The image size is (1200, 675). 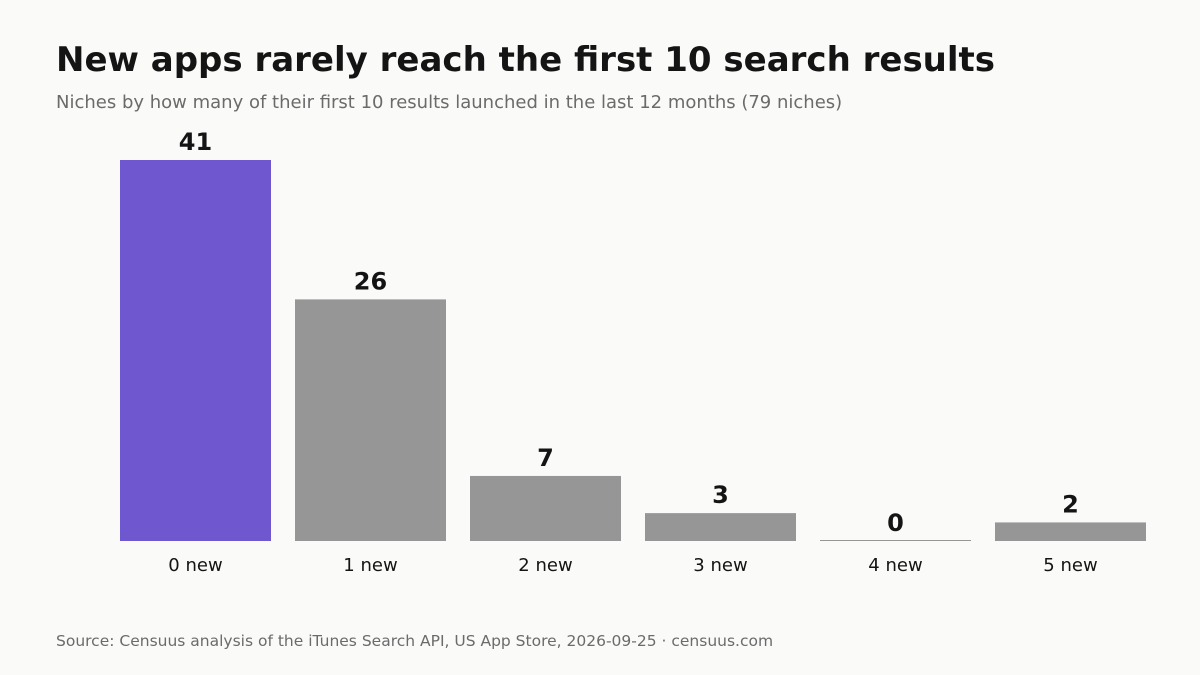 What do you see at coordinates (1070, 504) in the screenshot?
I see `value-label: 2` at bounding box center [1070, 504].